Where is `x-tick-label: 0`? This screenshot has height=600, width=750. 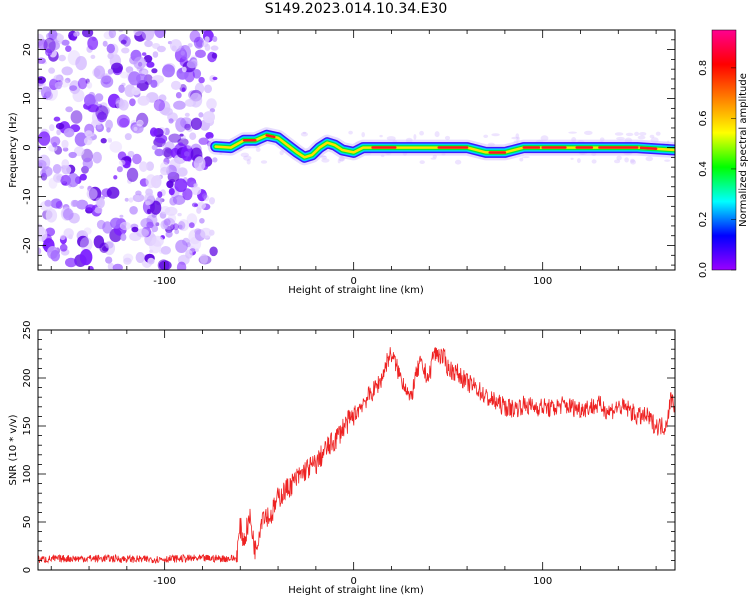 x-tick-label: 0 is located at coordinates (353, 281).